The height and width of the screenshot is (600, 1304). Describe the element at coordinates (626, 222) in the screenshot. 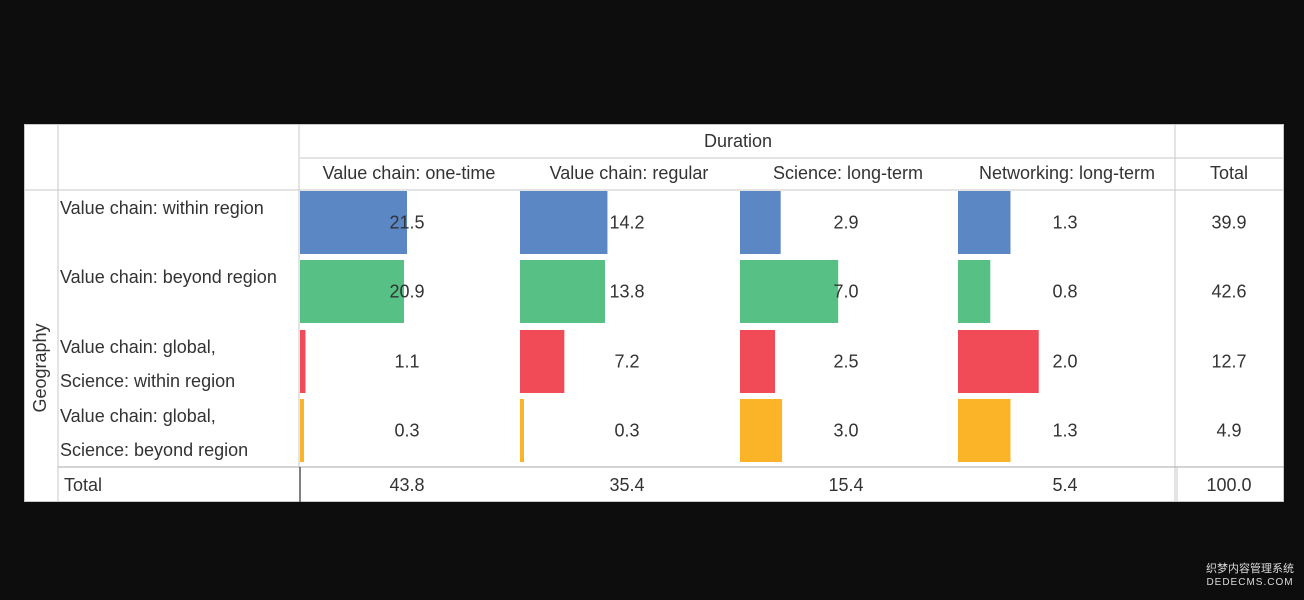

I see `cell-value: 14.2` at that location.